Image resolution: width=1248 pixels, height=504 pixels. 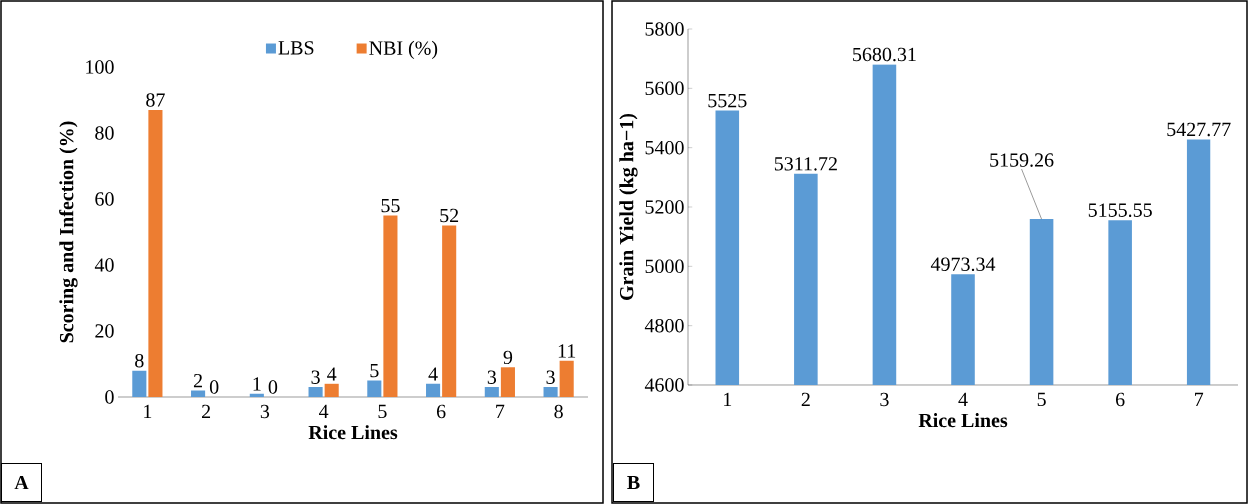 What do you see at coordinates (884, 54) in the screenshot?
I see `data-label: 5680.31` at bounding box center [884, 54].